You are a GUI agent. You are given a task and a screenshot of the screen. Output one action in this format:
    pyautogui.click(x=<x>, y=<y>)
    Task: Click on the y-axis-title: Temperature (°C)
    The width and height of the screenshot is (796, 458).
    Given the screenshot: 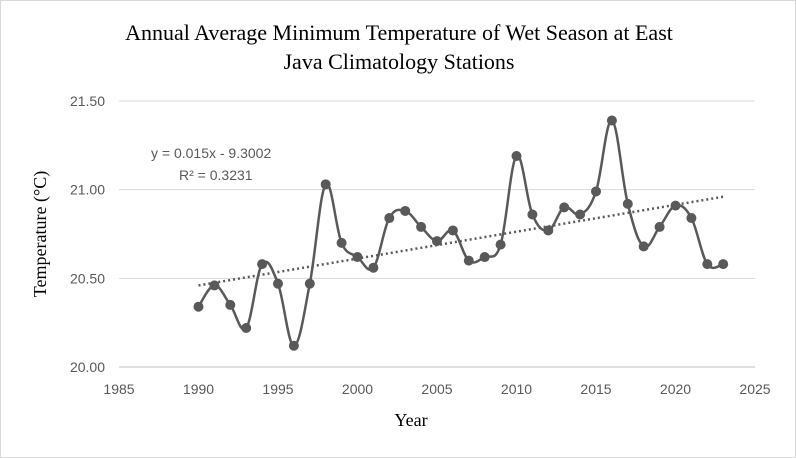 What is the action you would take?
    pyautogui.click(x=40, y=234)
    